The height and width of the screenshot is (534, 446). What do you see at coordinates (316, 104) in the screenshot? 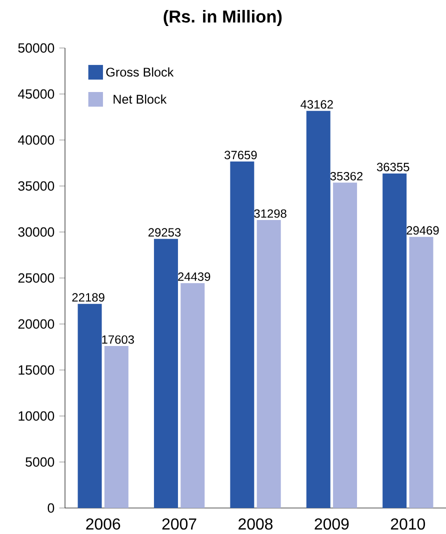
I see `data-label: 43162` at bounding box center [316, 104].